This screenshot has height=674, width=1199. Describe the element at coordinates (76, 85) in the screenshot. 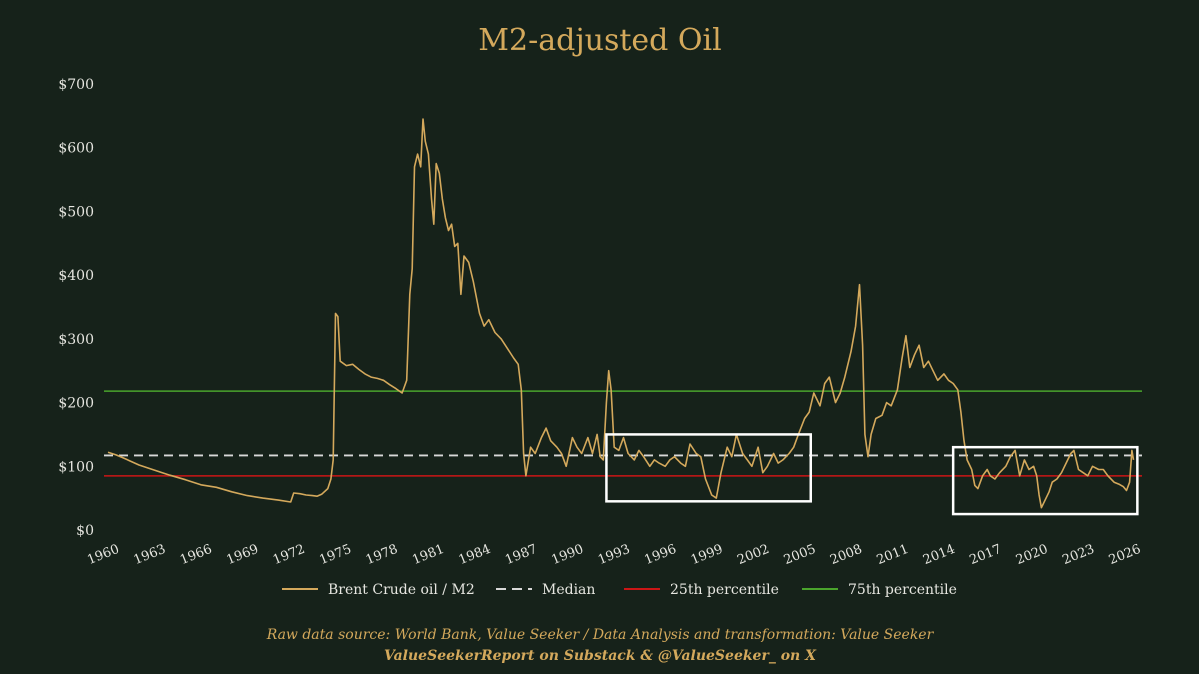

I see `y-tick-label: $700` at that location.